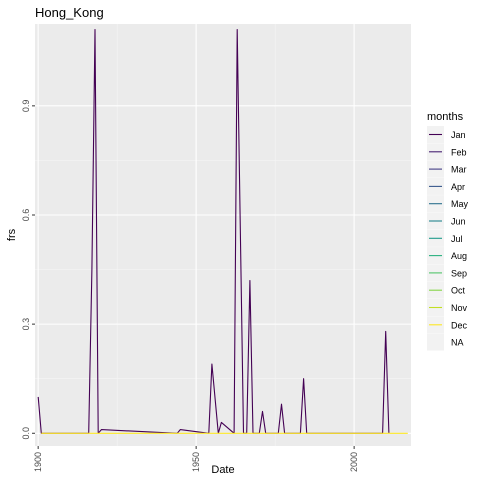 This screenshot has width=480, height=480. Describe the element at coordinates (458, 187) in the screenshot. I see `legend-label: Apr` at that location.